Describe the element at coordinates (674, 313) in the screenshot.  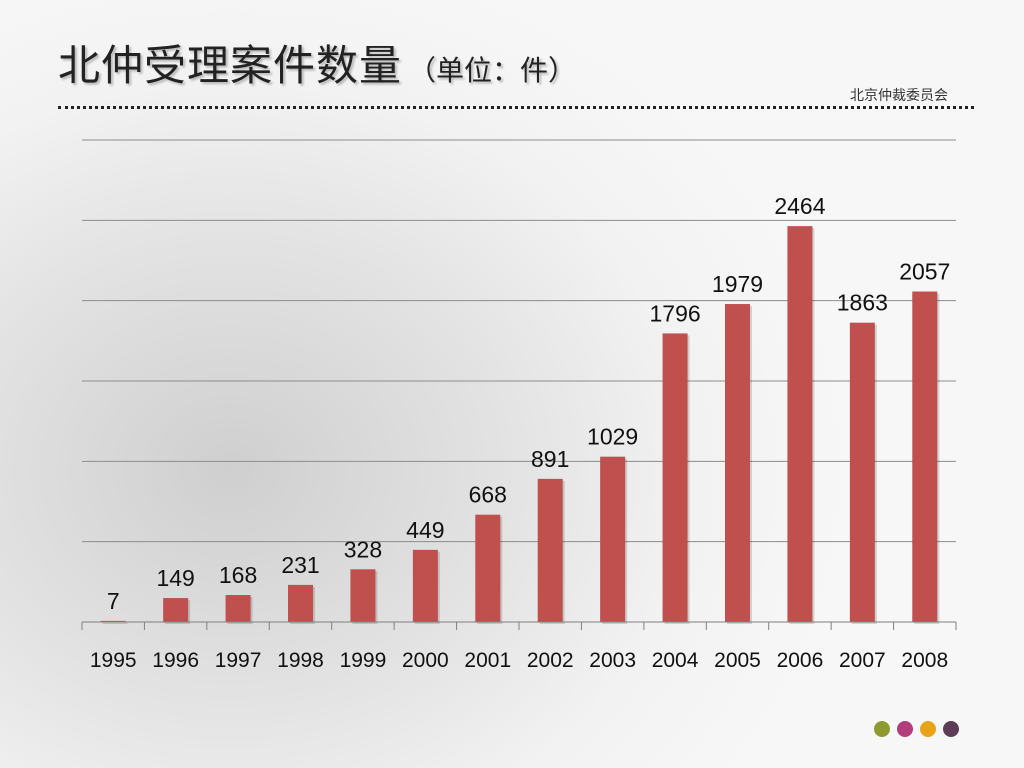
I see `data-label: 1796` at that location.